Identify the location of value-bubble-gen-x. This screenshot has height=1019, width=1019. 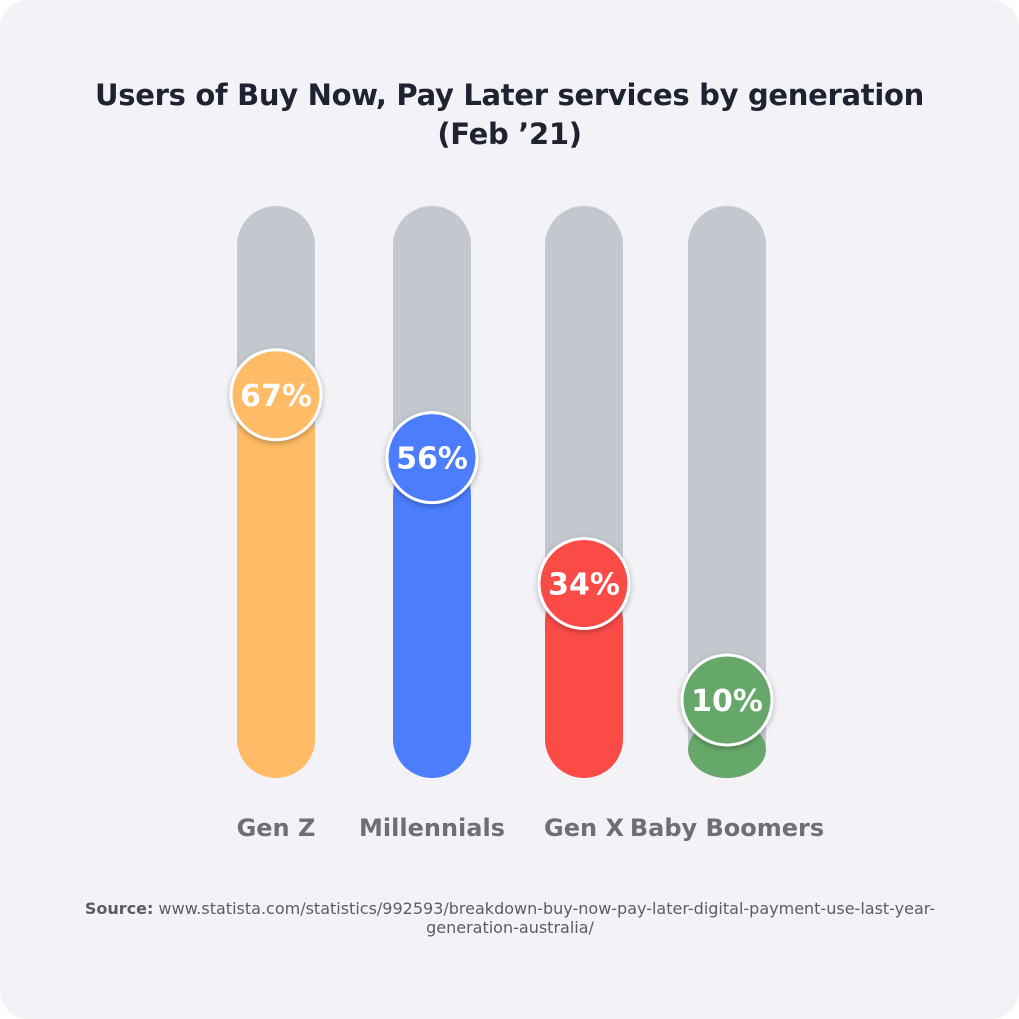
(584, 584).